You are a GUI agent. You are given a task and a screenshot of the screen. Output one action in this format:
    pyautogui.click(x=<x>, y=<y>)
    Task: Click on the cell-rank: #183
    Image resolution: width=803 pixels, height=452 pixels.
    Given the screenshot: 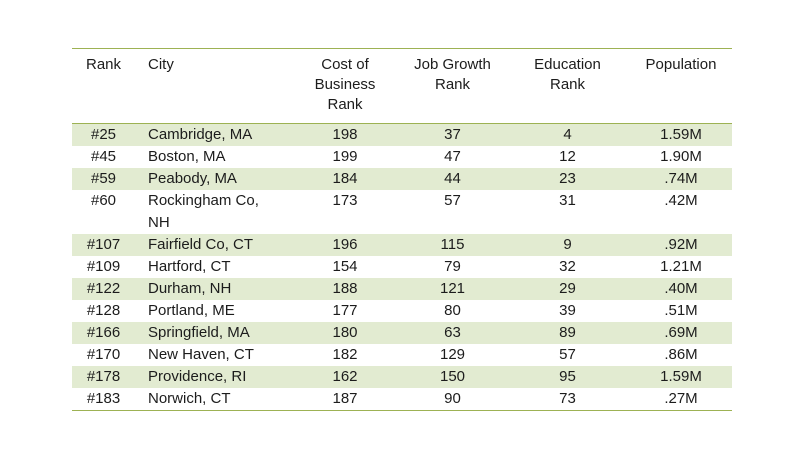 What is the action you would take?
    pyautogui.click(x=103, y=398)
    